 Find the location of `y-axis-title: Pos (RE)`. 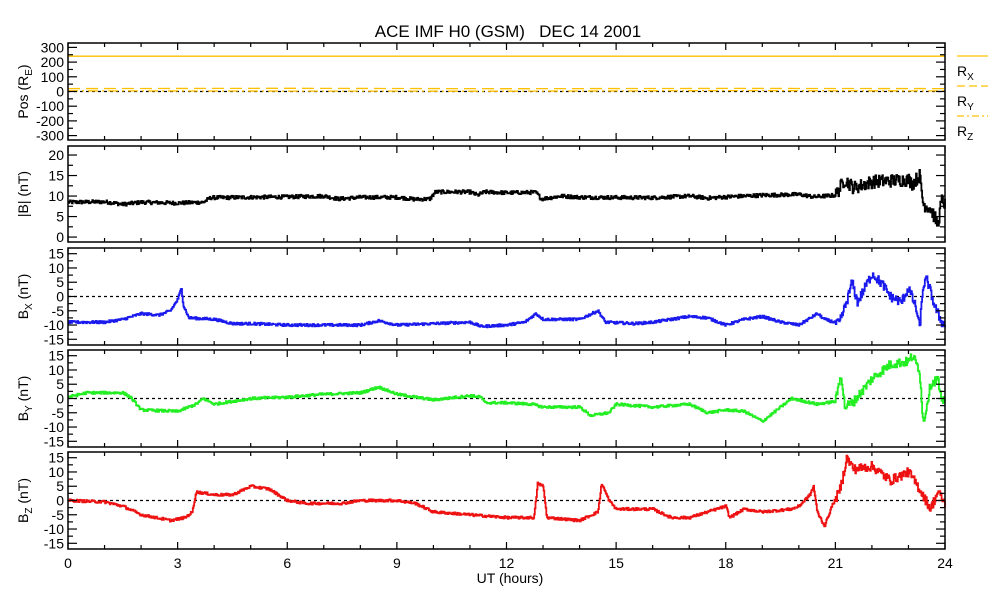

y-axis-title: Pos (RE) is located at coordinates (25, 91).